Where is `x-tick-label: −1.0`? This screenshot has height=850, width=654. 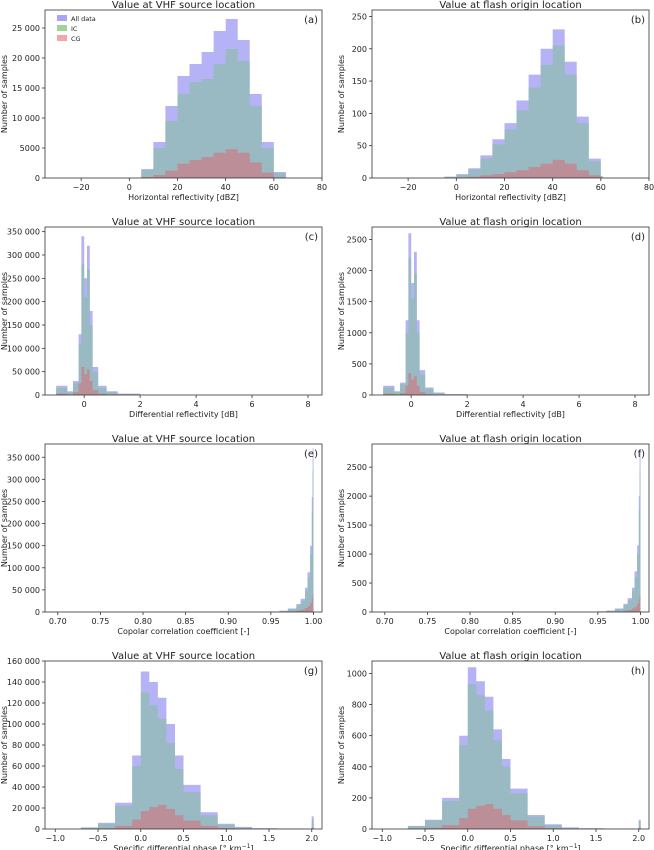
x-tick-label: −1.0 is located at coordinates (382, 838).